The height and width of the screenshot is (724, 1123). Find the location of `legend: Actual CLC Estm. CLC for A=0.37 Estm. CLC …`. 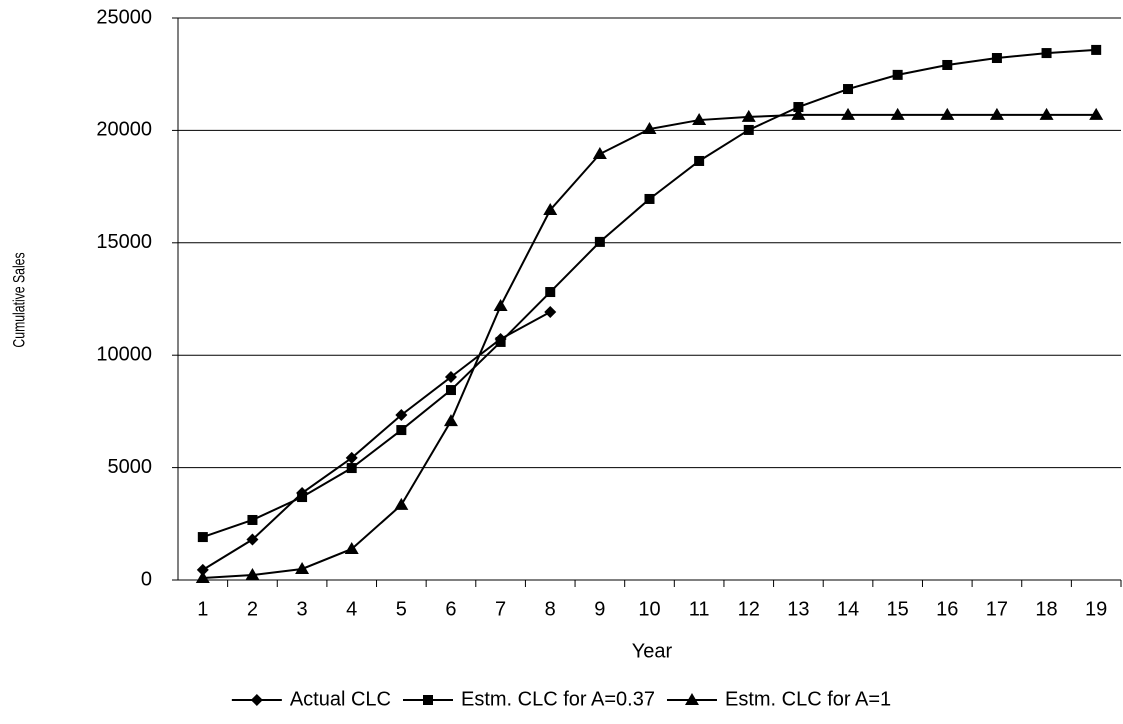

legend: Actual CLC Estm. CLC for A=0.37 Estm. CLC … is located at coordinates (561, 699).